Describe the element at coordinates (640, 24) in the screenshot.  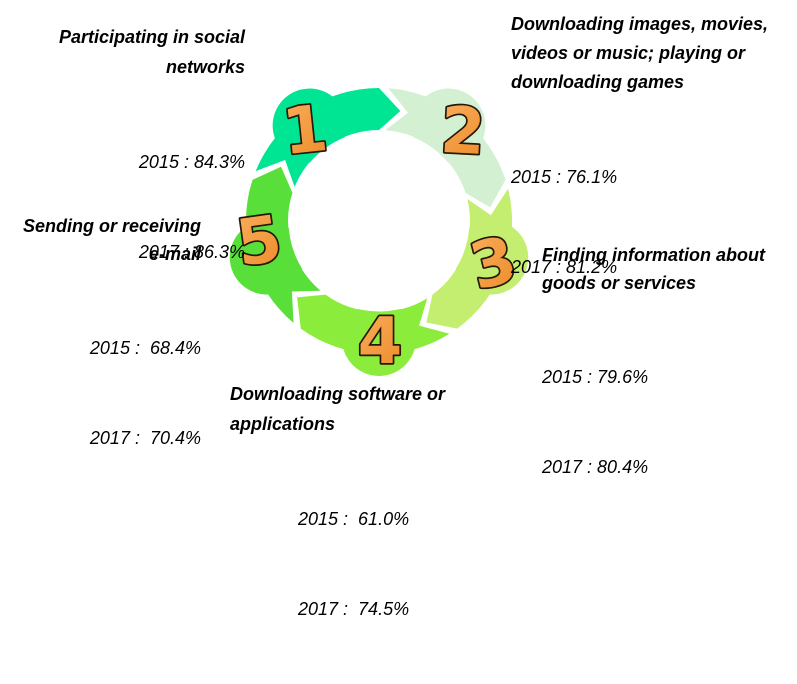
I see `title-line: Downloading images, movies,` at that location.